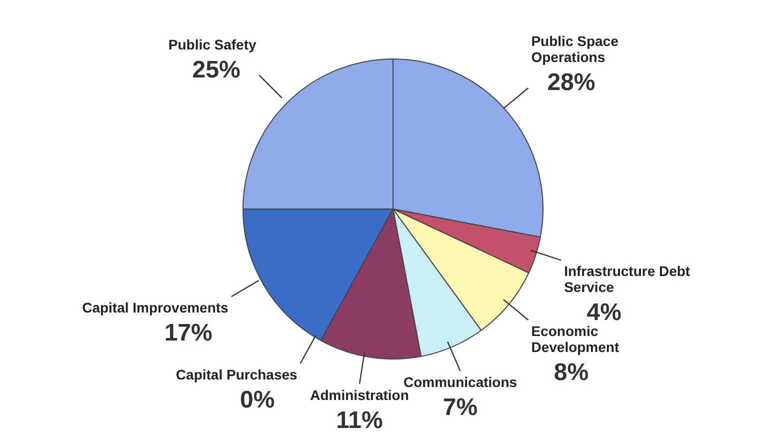  Describe the element at coordinates (571, 372) in the screenshot. I see `data-label: 8%` at that location.